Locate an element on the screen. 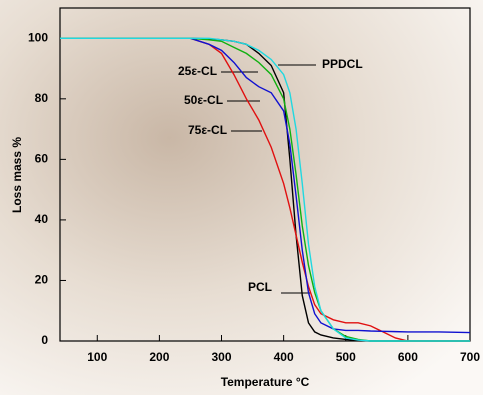 This screenshot has width=483, height=395. y-axis-label: Loss mass % is located at coordinates (17, 175).